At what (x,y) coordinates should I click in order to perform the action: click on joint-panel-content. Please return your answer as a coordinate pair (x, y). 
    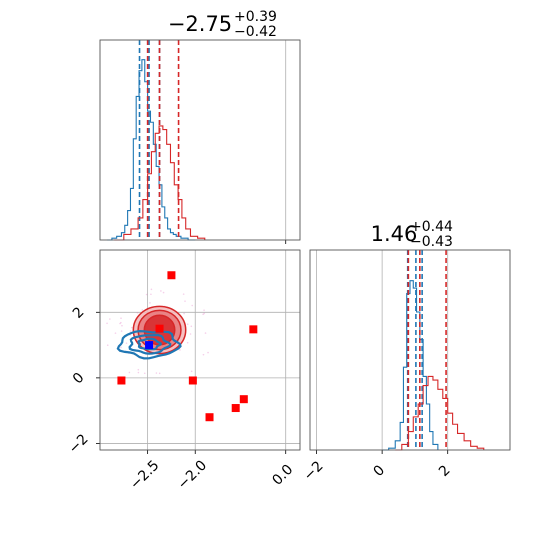
    Looking at the image, I should click on (182, 346).